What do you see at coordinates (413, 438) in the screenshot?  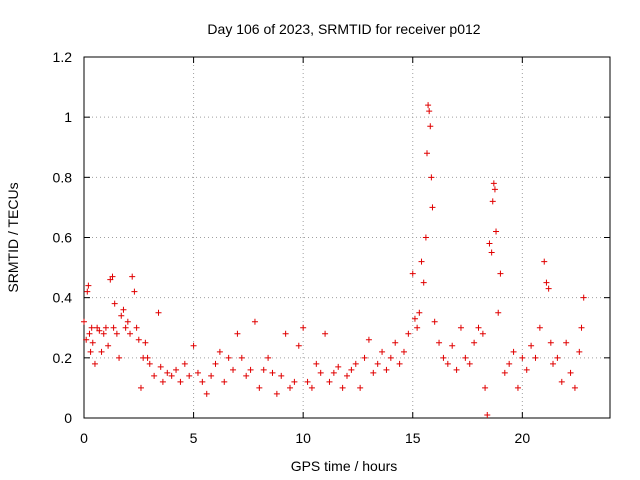 I see `x-tick-label: 15` at bounding box center [413, 438].